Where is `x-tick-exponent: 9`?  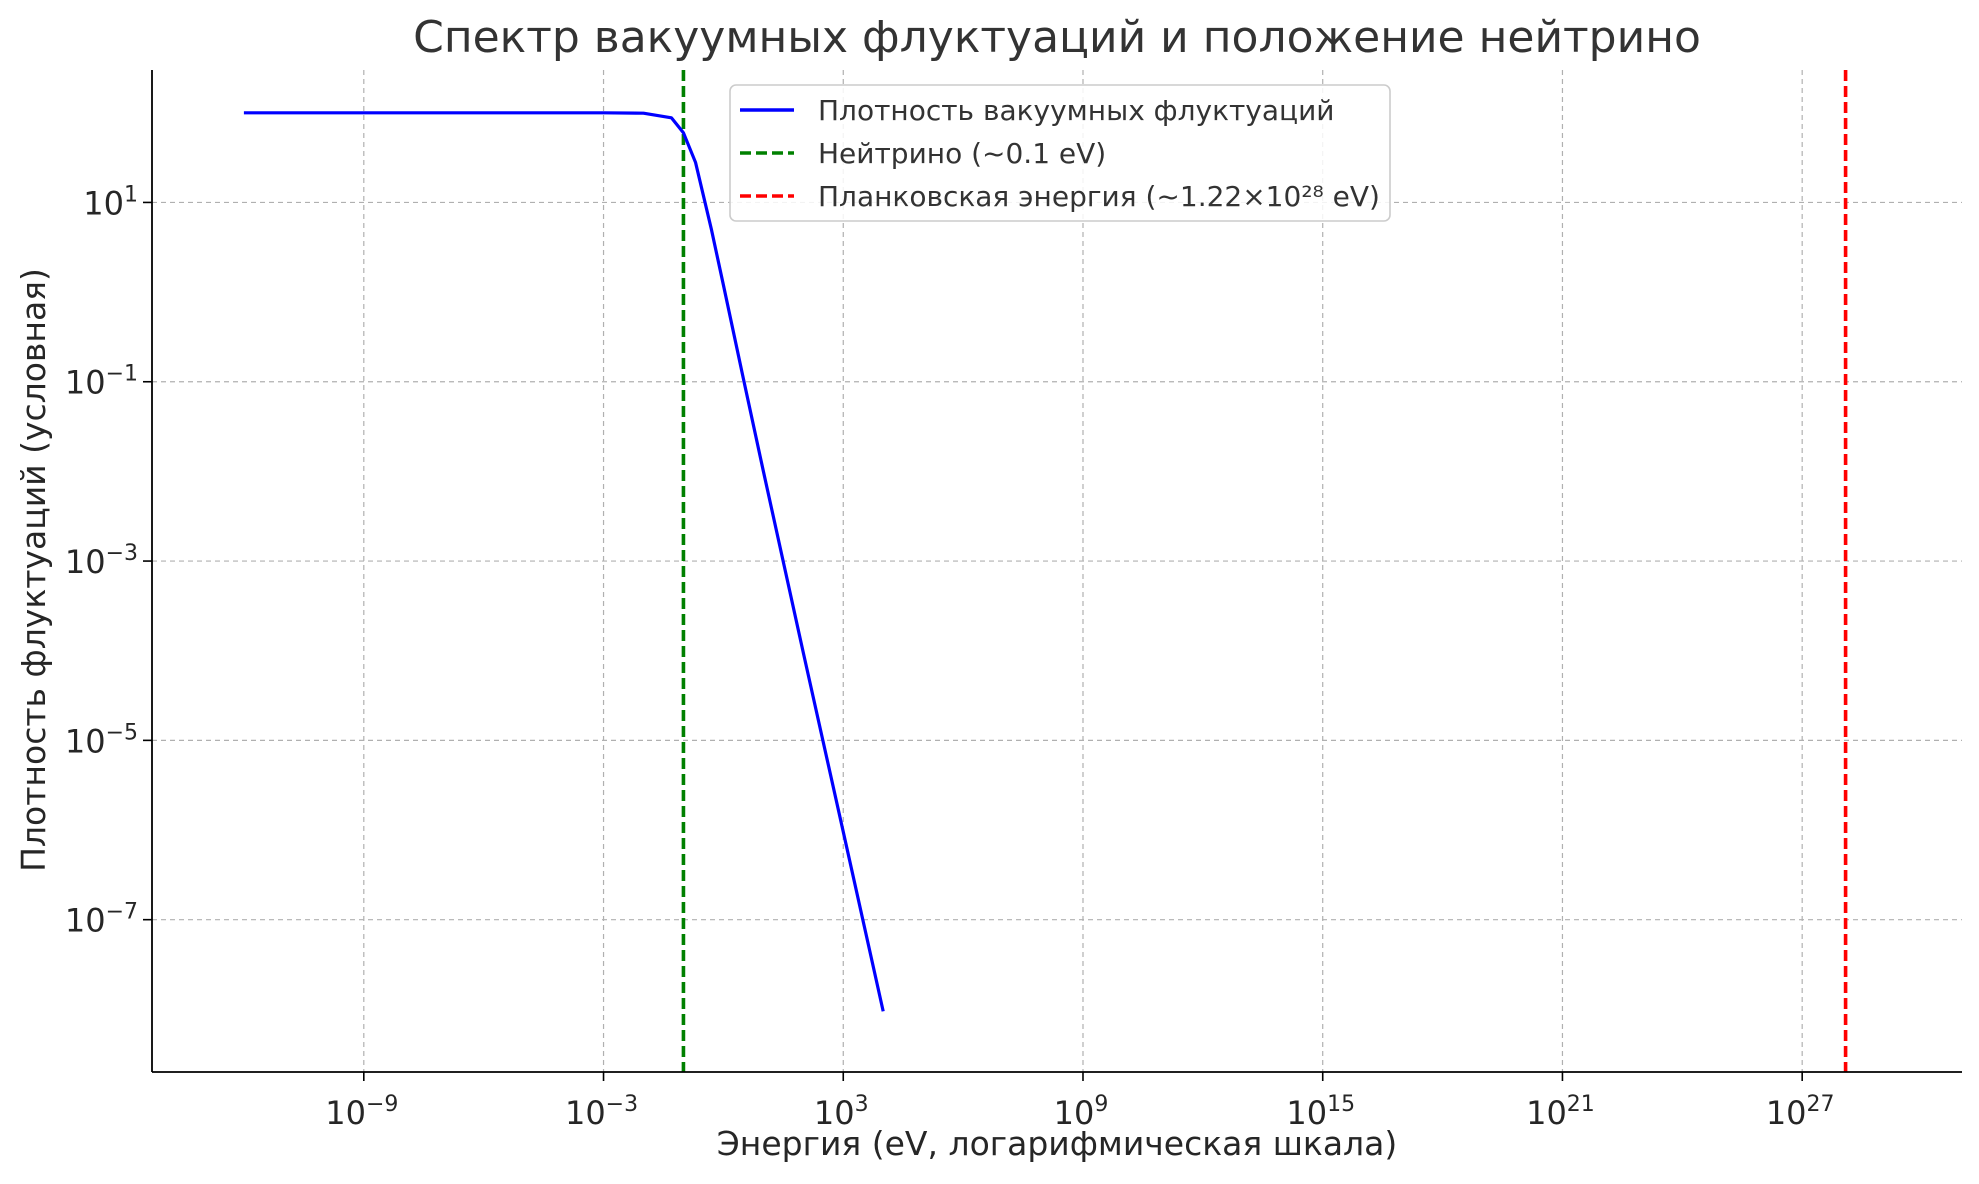 x-tick-exponent: 9 is located at coordinates (1101, 1104).